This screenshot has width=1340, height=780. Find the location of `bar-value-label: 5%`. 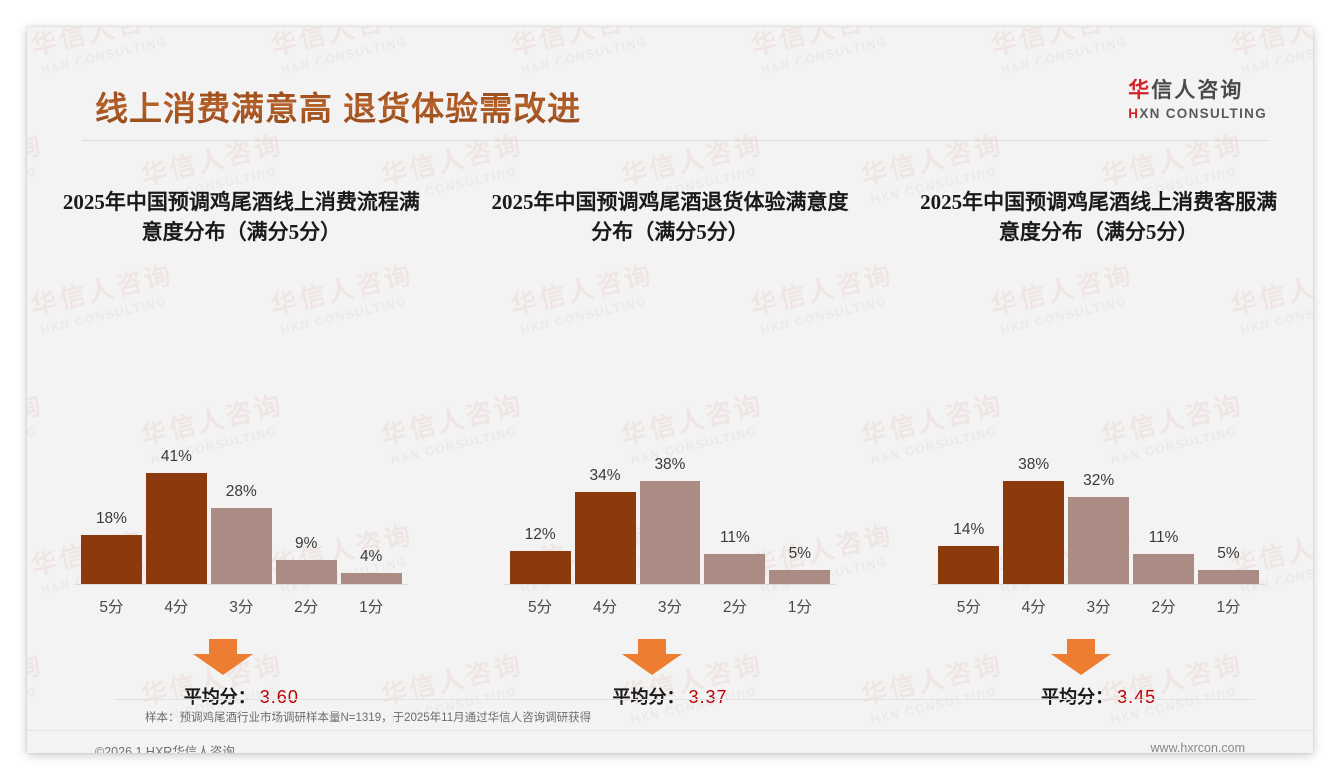

bar-value-label: 5% is located at coordinates (1228, 554).